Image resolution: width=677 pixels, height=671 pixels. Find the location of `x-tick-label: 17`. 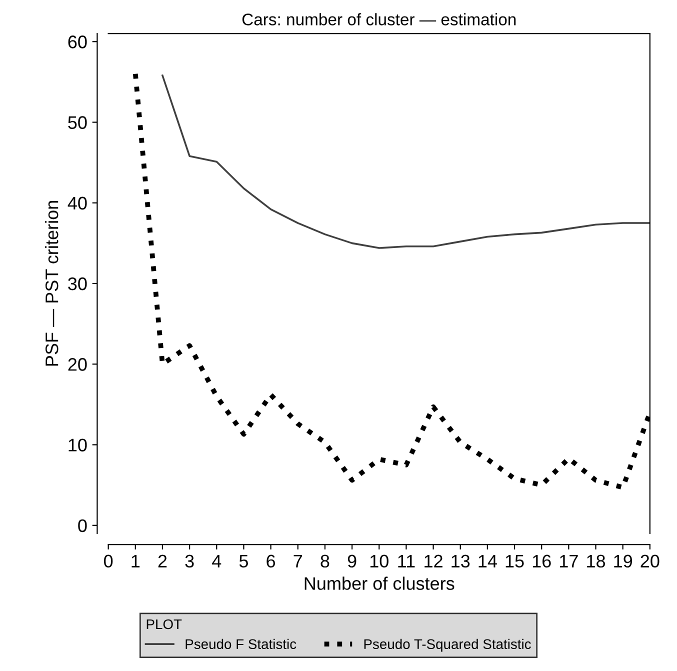

x-tick-label: 17 is located at coordinates (569, 561).